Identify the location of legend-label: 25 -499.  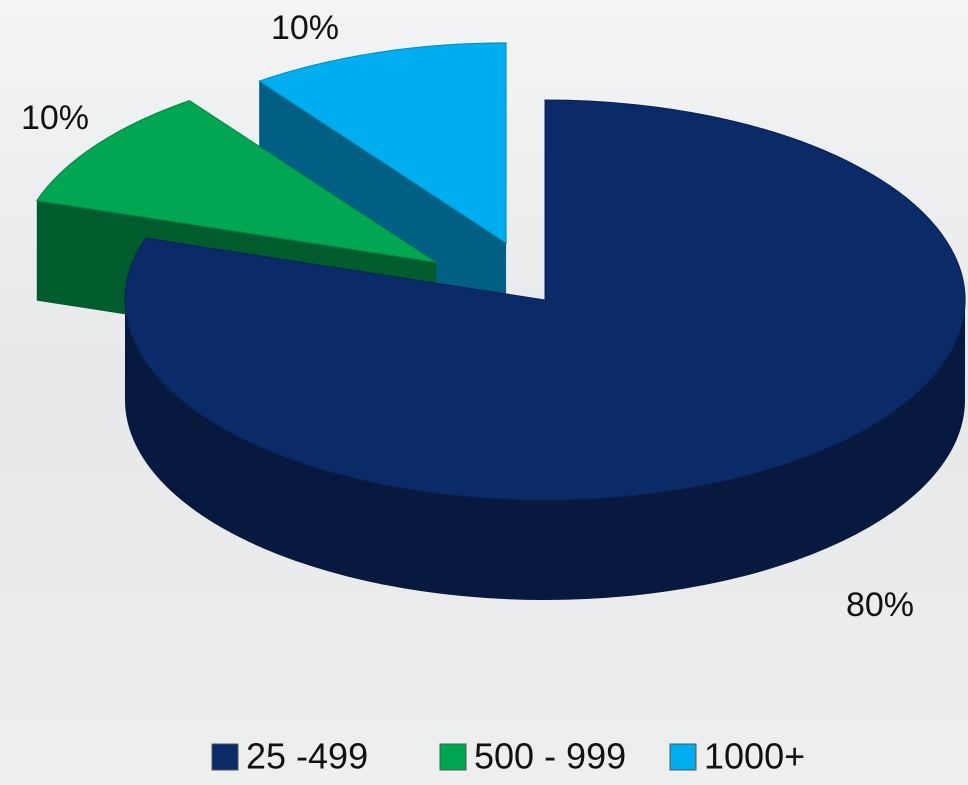
(307, 756).